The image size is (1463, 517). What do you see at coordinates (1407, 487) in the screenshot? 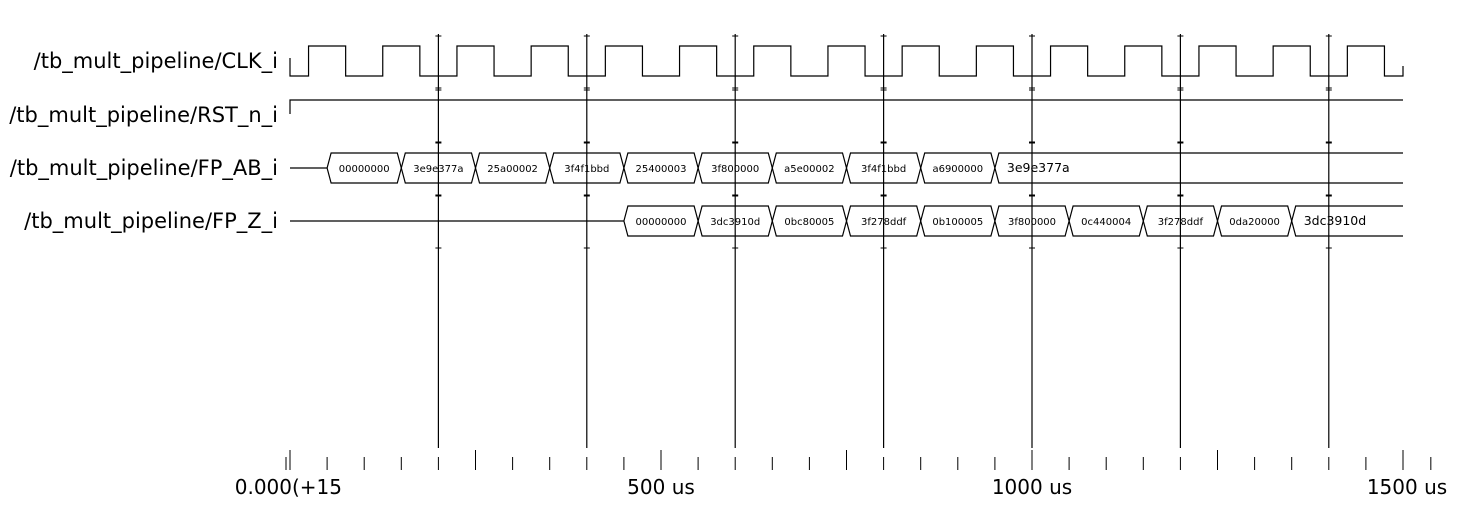
I see `axis-label: 1500 us` at bounding box center [1407, 487].